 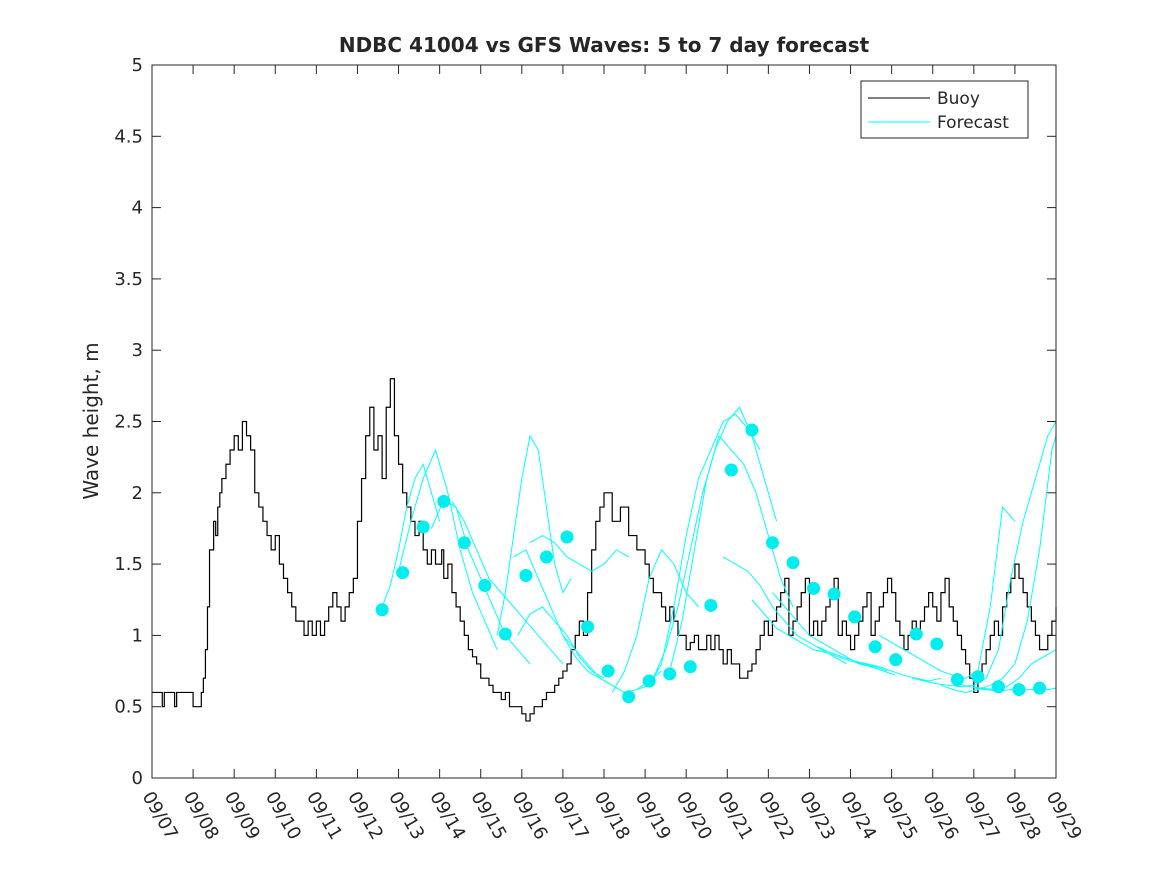 I want to click on x-tick-label: 09/24, so click(x=858, y=815).